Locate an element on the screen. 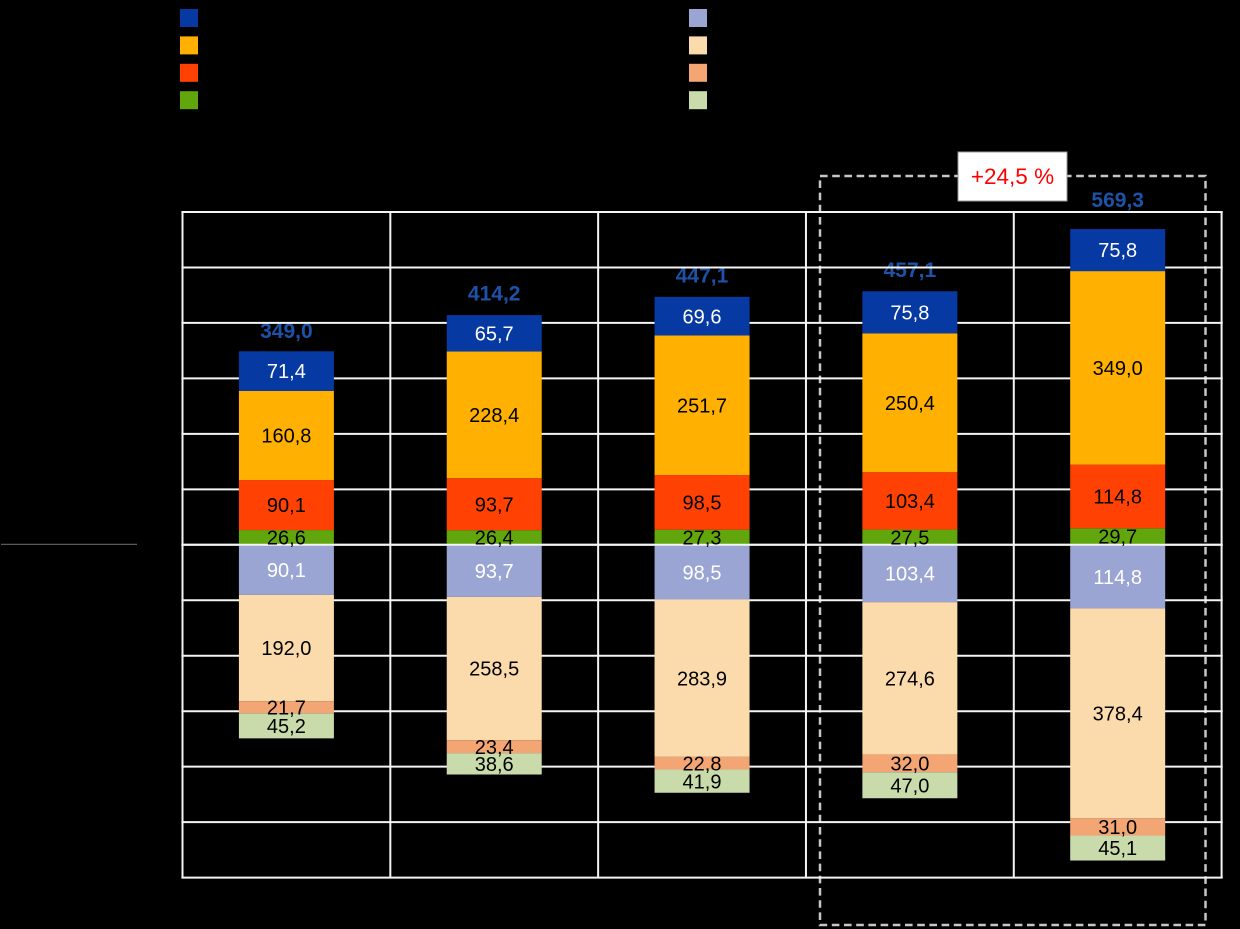 The image size is (1240, 929). svg-text: 26,6 is located at coordinates (286, 539).